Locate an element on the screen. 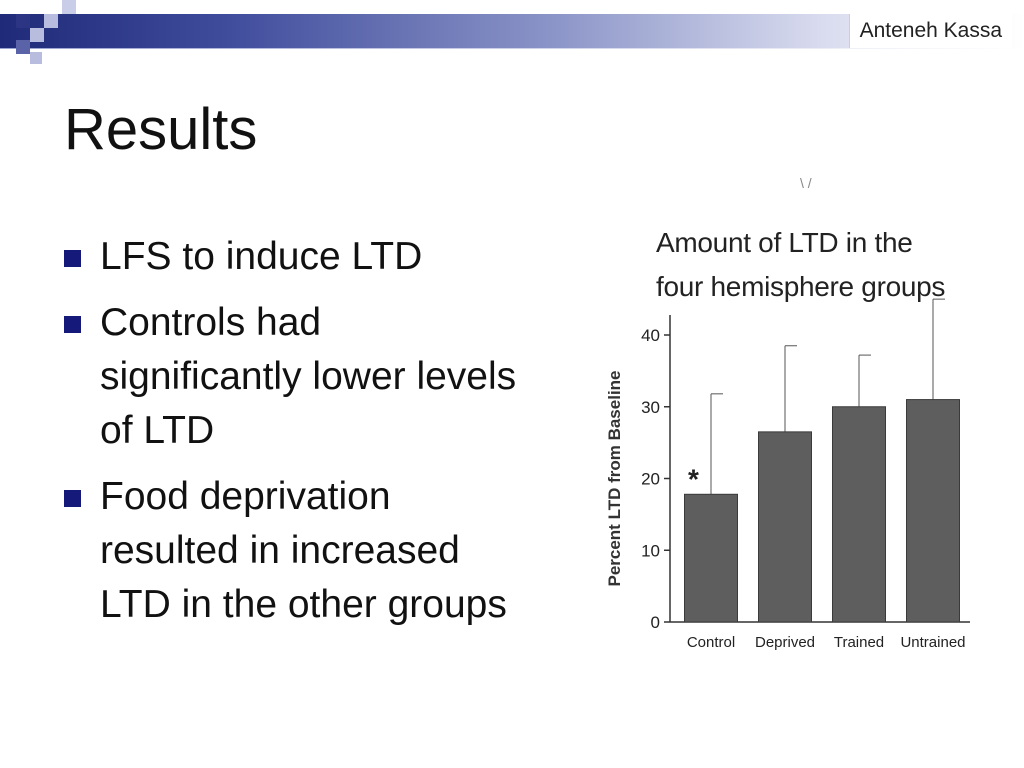 Image resolution: width=1024 pixels, height=768 pixels. y-tick-label: 40 is located at coordinates (650, 335).